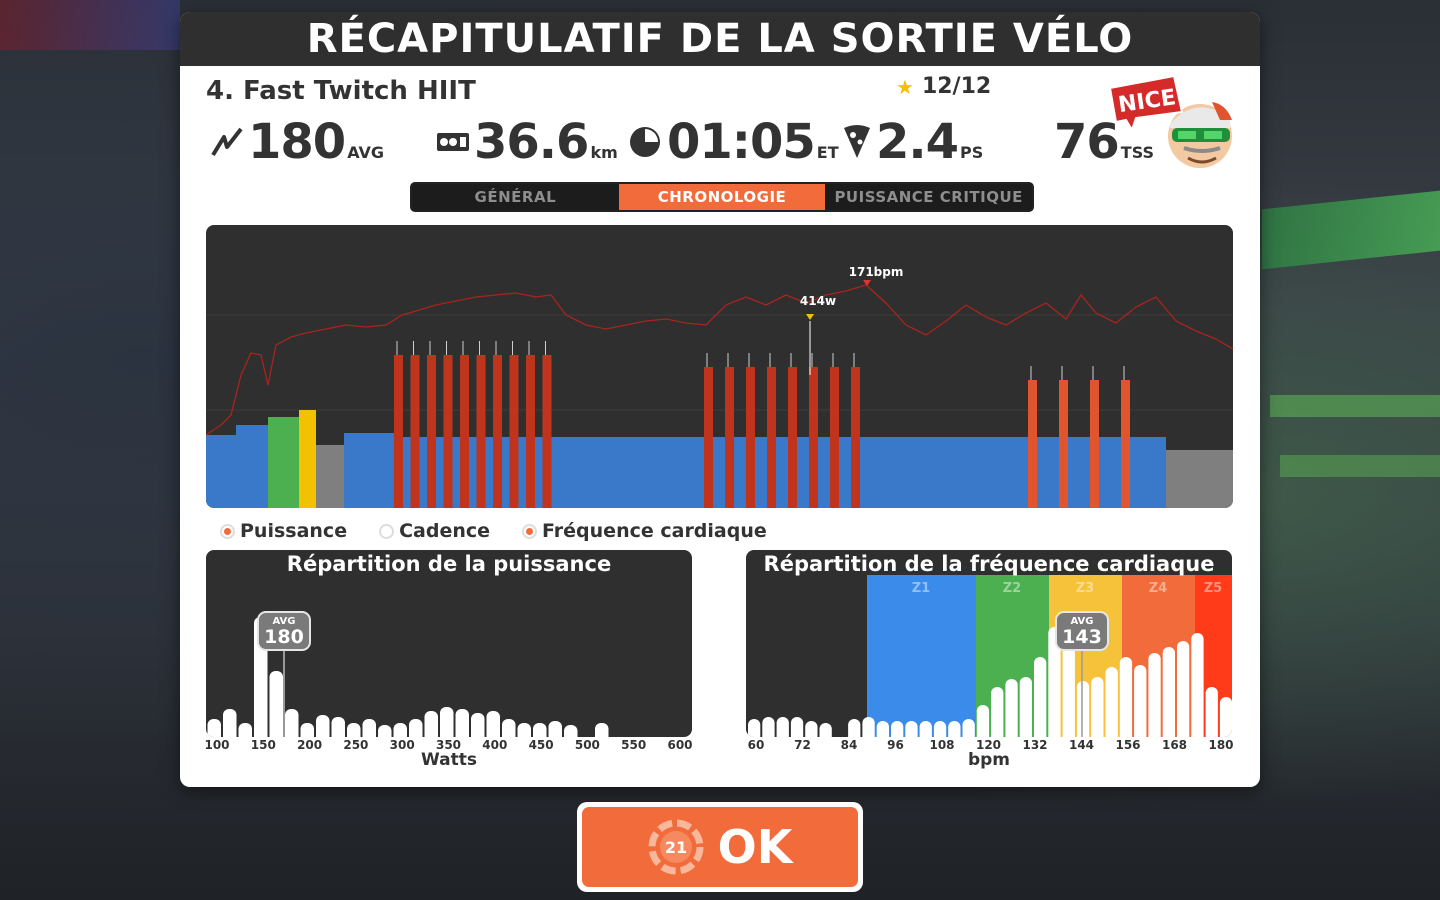 The height and width of the screenshot is (900, 1440). What do you see at coordinates (644, 531) in the screenshot?
I see `legend-heart-rate-toggle: Fréquence cardiaque` at bounding box center [644, 531].